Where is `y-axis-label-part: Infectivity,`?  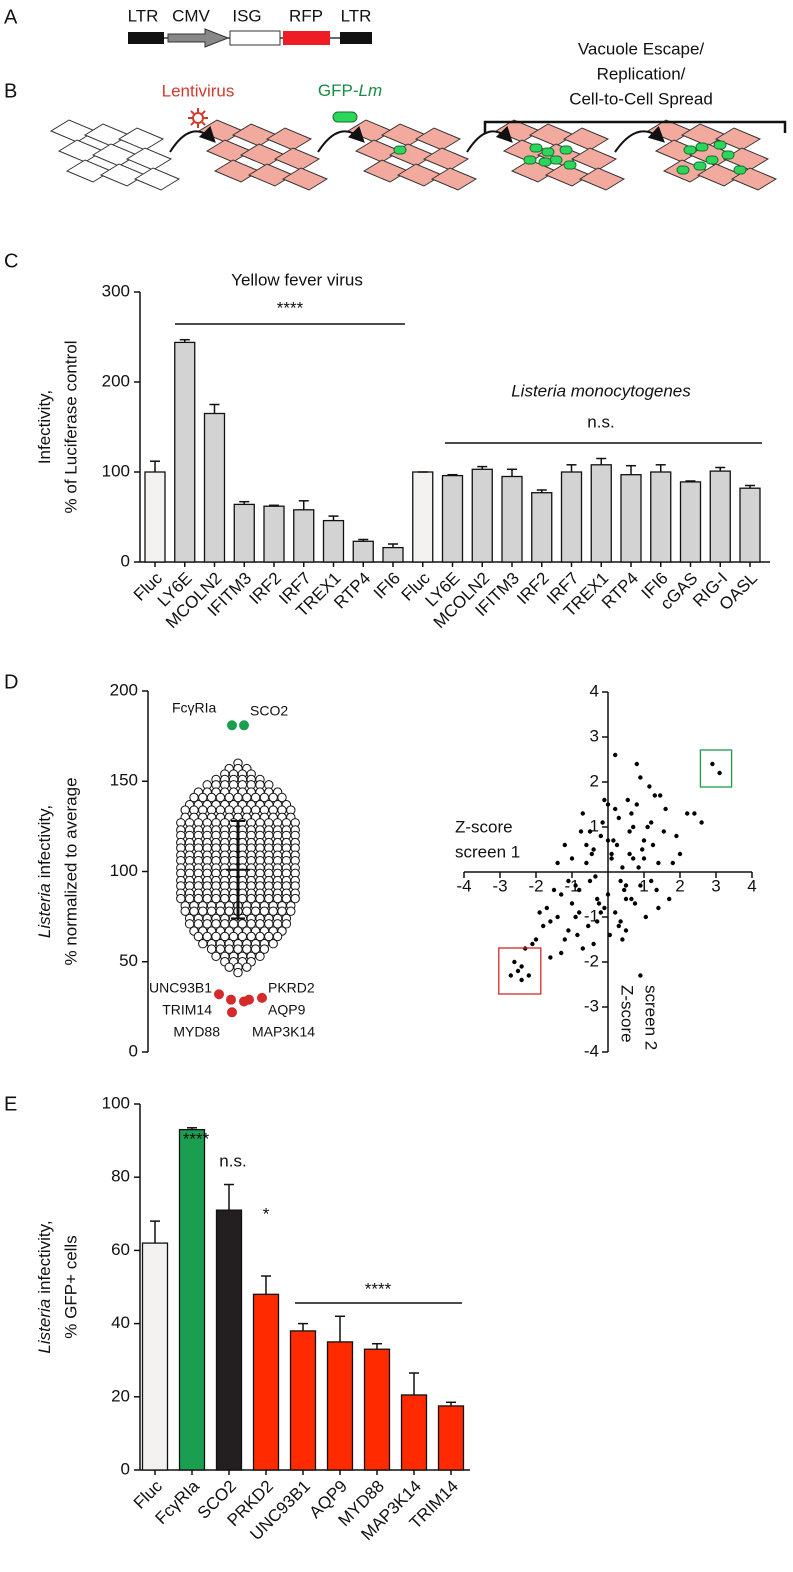
y-axis-label-part: Infectivity, is located at coordinates (44, 427).